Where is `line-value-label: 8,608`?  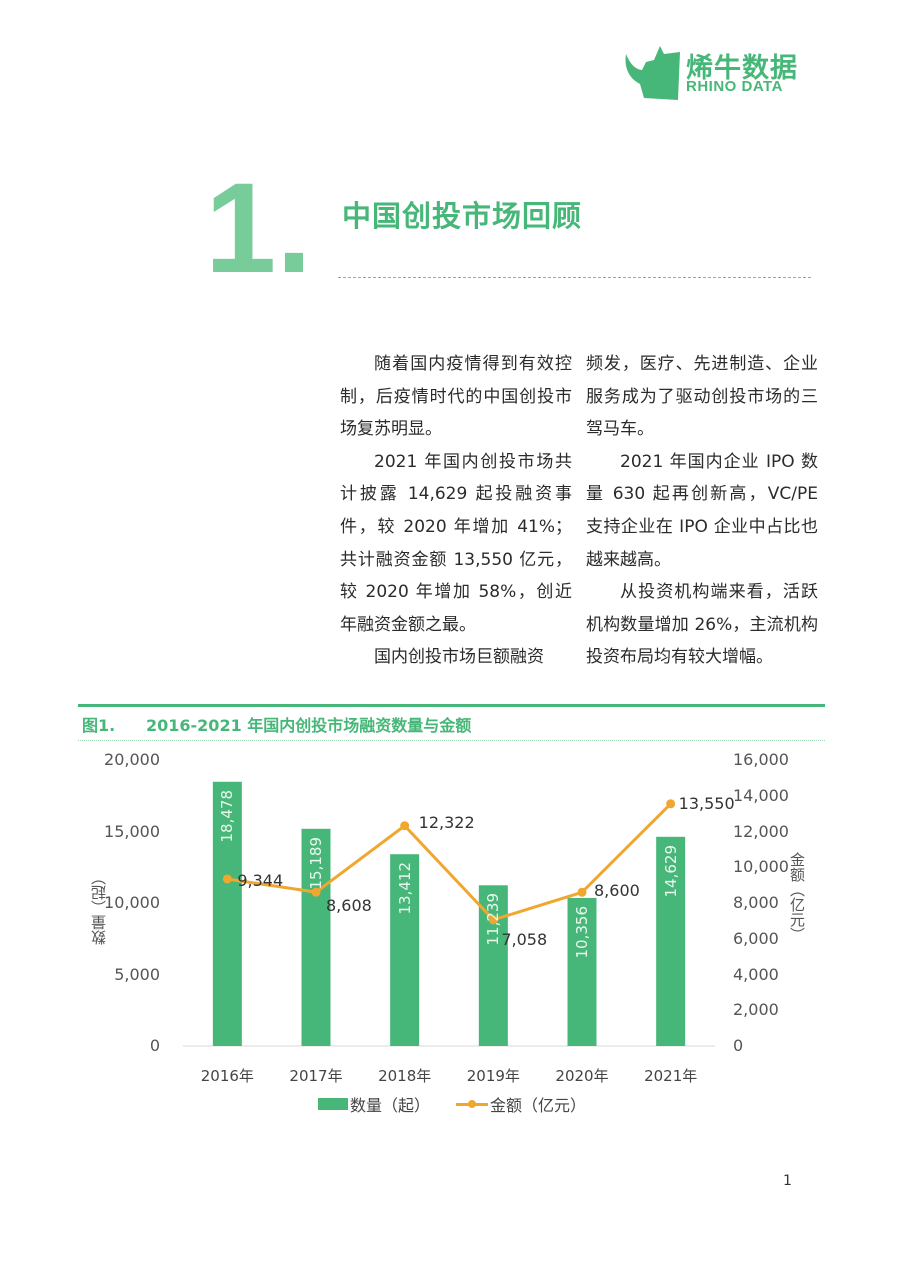 line-value-label: 8,608 is located at coordinates (349, 906).